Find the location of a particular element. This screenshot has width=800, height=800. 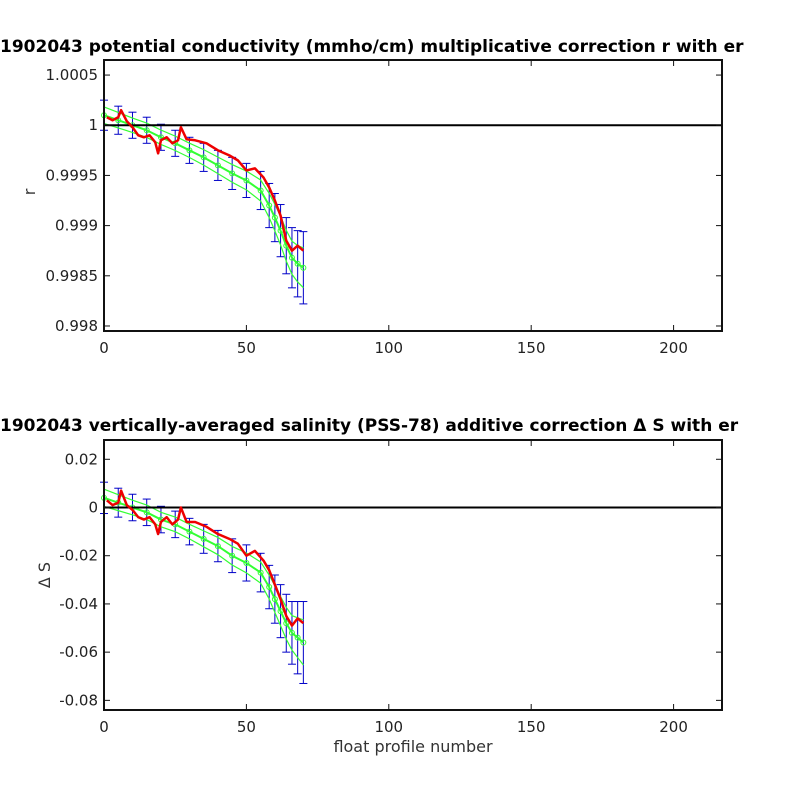

y-tick-label: 1.0005 is located at coordinates (72, 75).